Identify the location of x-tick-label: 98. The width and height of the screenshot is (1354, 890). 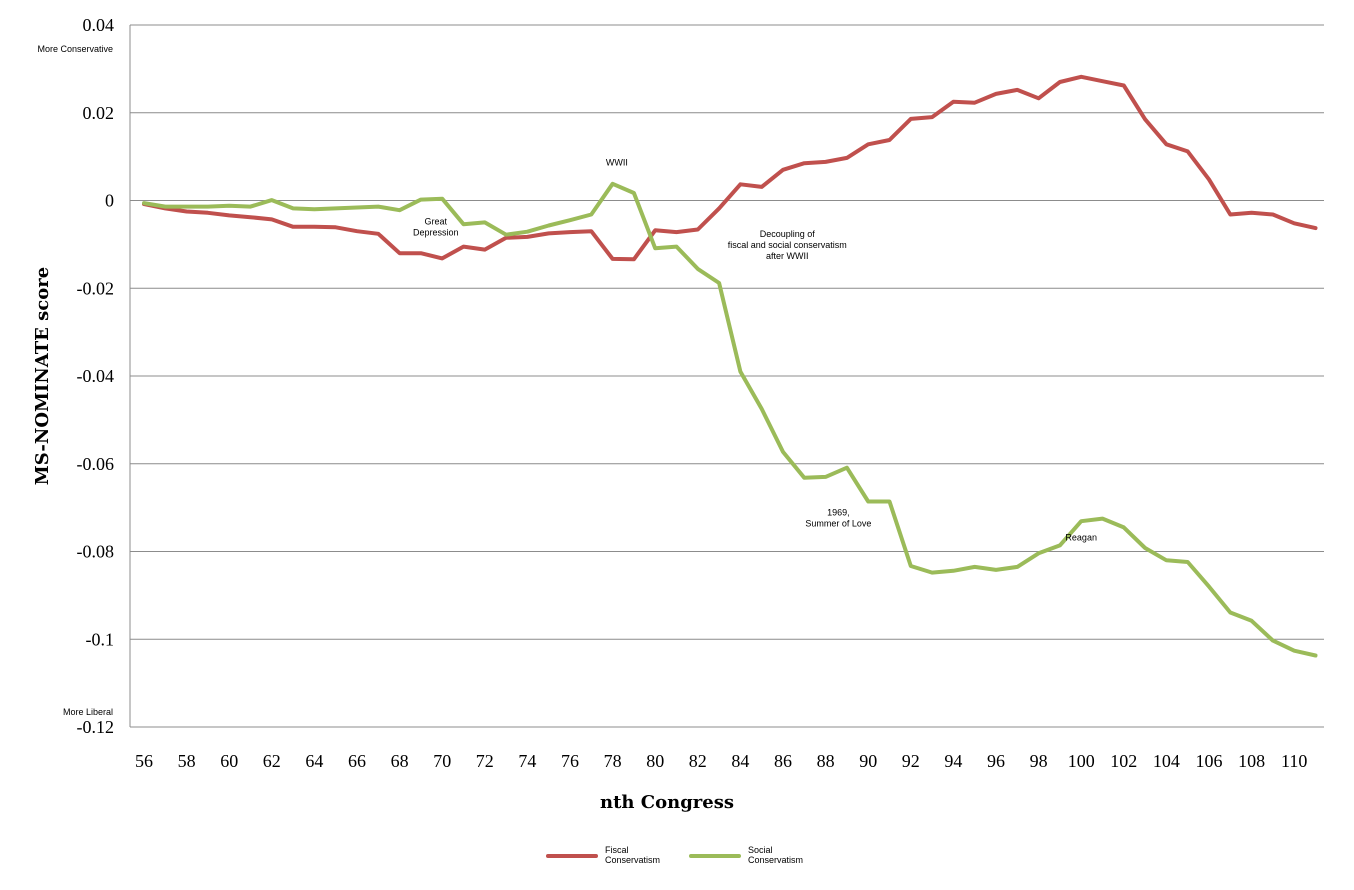
(1039, 761).